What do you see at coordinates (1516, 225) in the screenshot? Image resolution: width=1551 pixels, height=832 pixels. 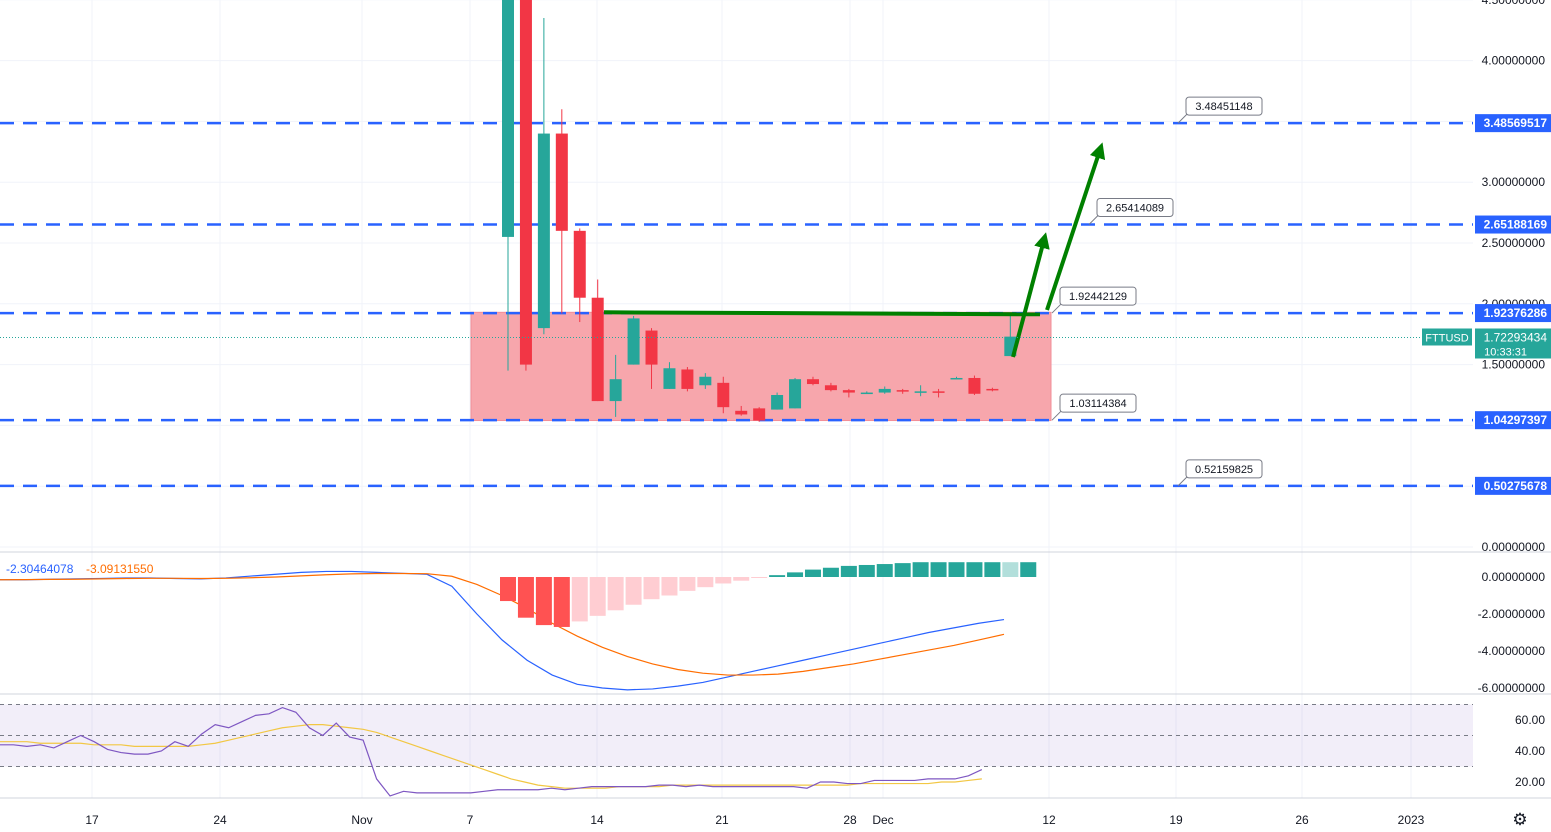 I see `level-price-label: 2.65188169` at bounding box center [1516, 225].